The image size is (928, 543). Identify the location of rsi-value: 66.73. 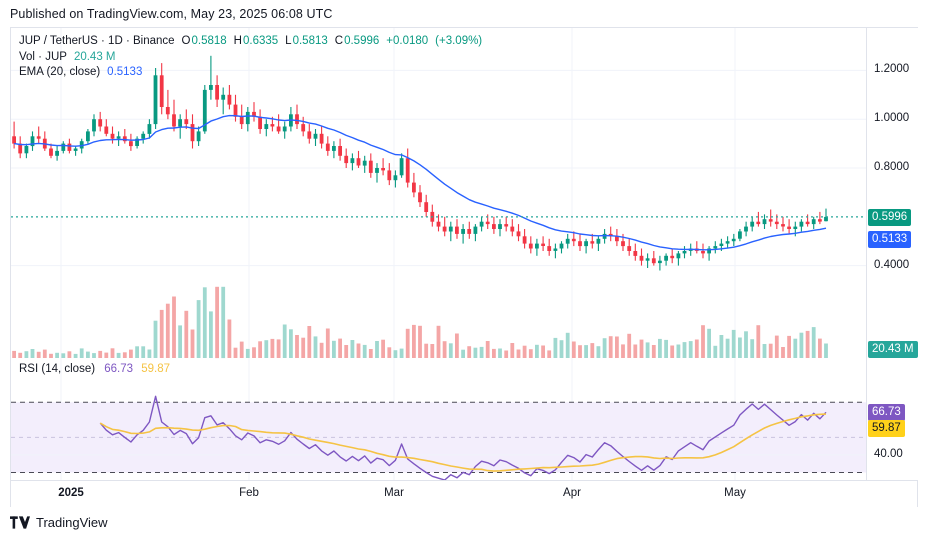
(119, 369).